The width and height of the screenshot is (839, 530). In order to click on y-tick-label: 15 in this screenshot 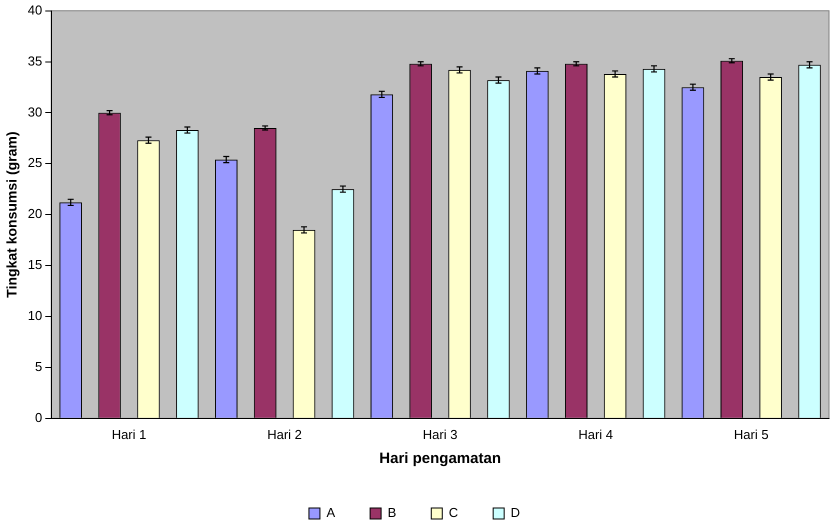, I will do `click(35, 264)`.